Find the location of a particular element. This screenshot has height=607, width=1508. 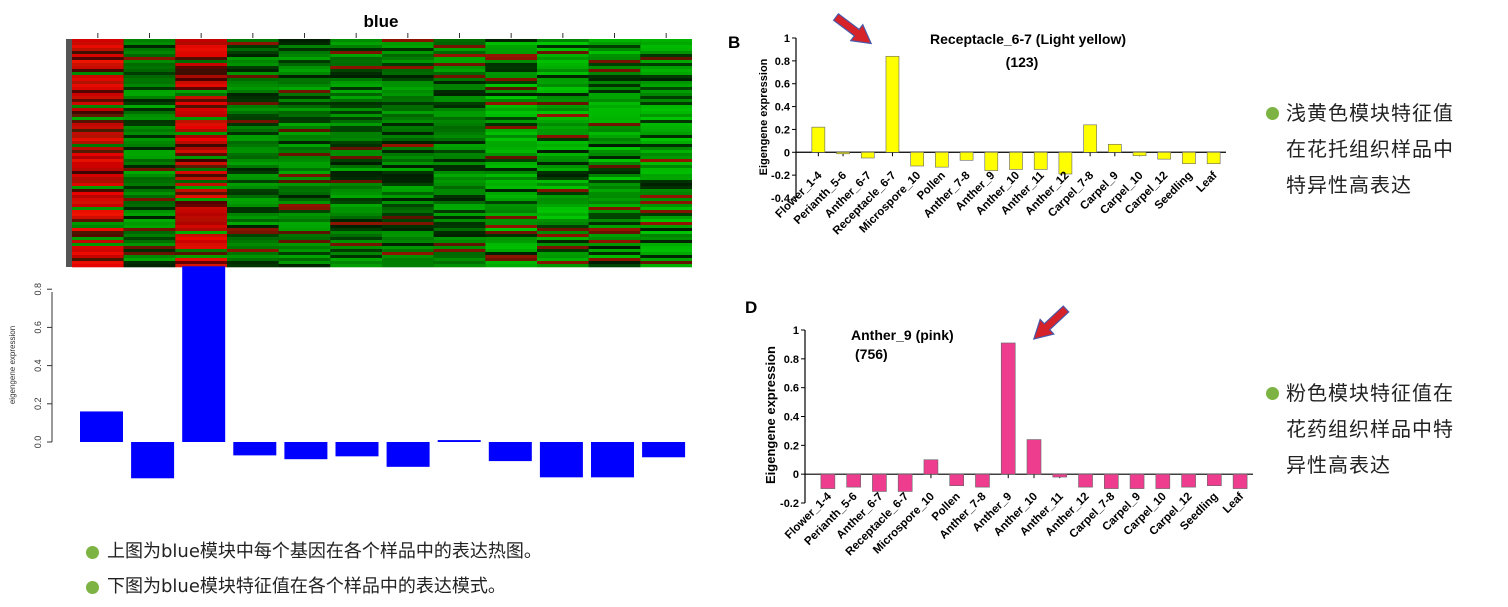

annotation-yellow: 浅黄色模块特征值在花托组织样品中特异性高表达 is located at coordinates (1362, 149).